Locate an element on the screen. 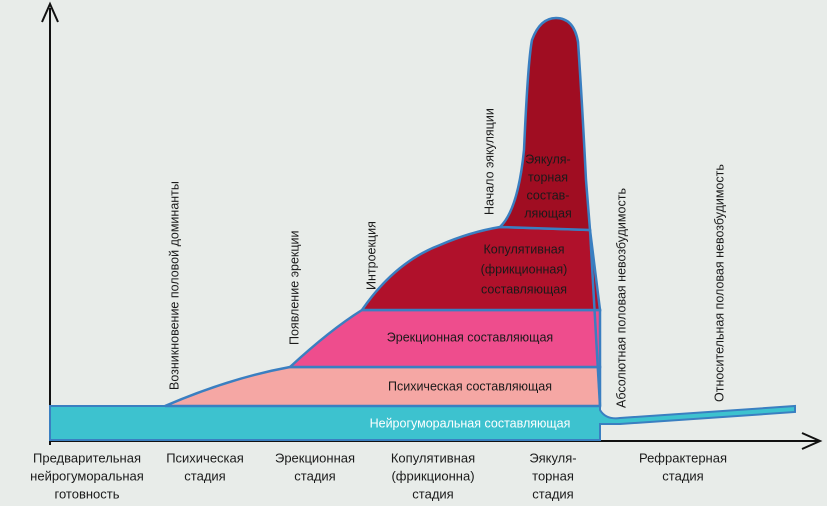  layer-label: (фрикционная) is located at coordinates (524, 269).